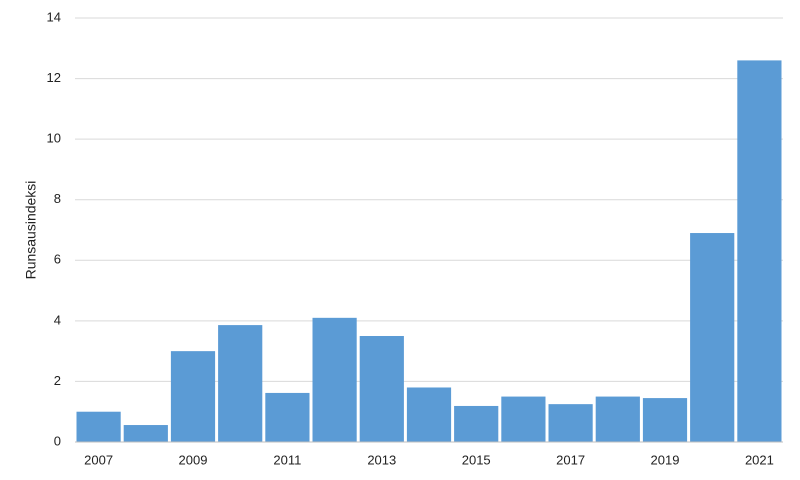  I want to click on x-tick-label: 2019, so click(665, 459).